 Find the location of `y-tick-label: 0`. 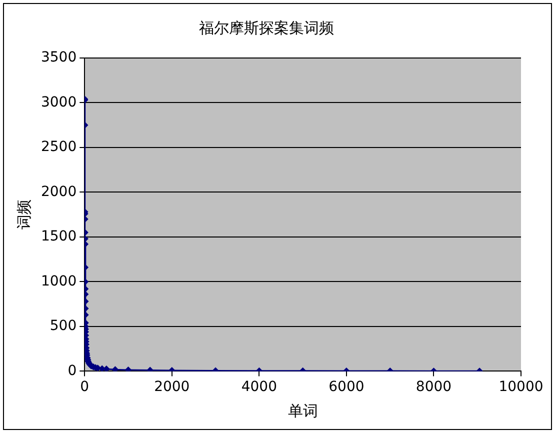

y-tick-label: 0 is located at coordinates (72, 370).